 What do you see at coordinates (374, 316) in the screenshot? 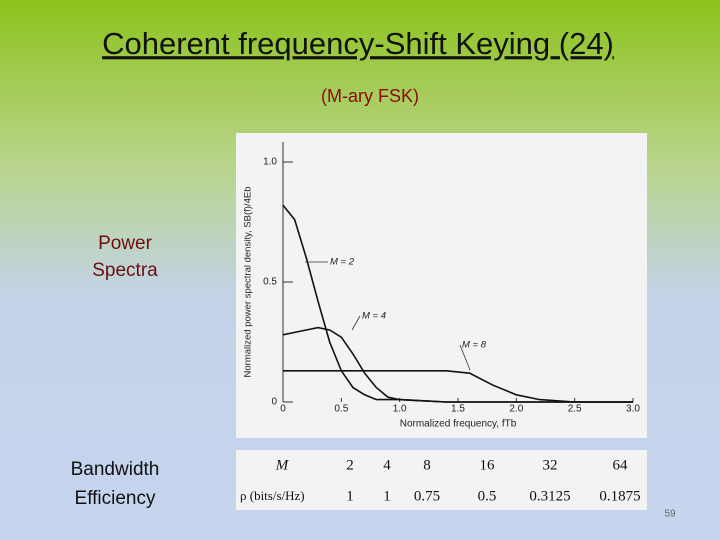
I see `series-label: M = 4` at bounding box center [374, 316].